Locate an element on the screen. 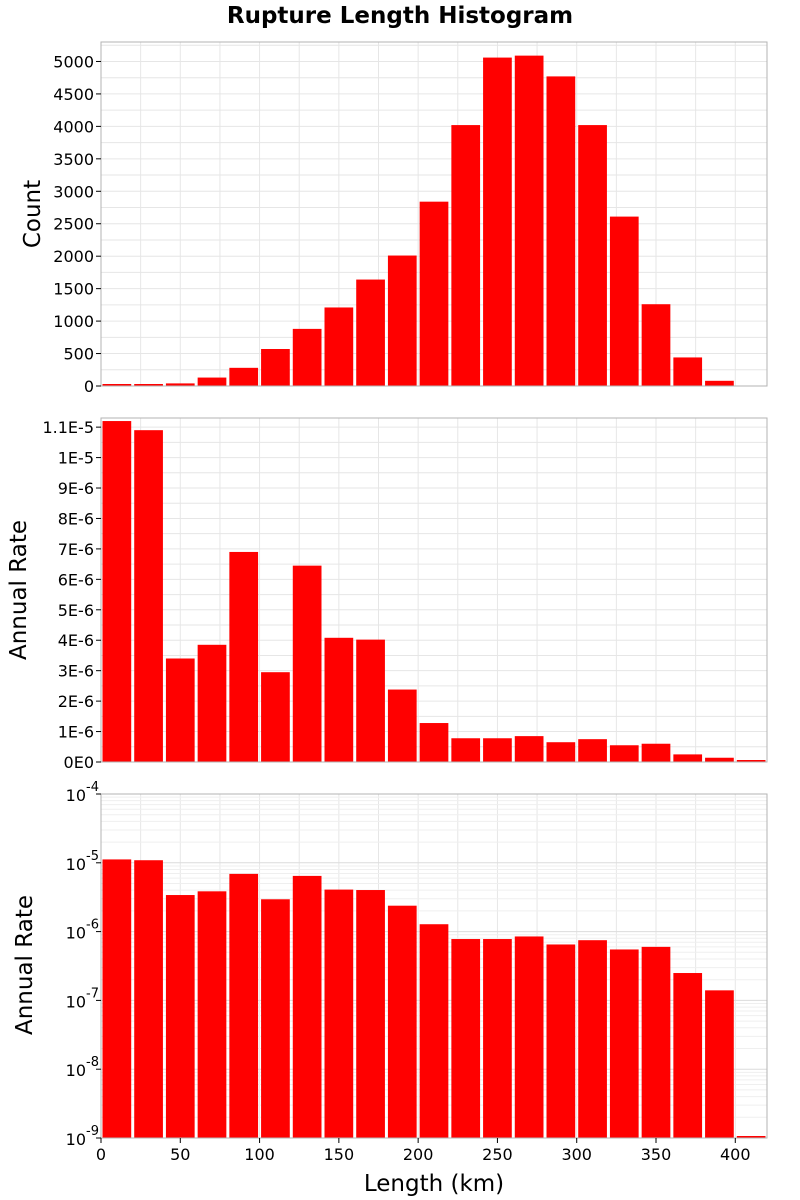 This screenshot has width=800, height=1200. y-ticks-2: 10-910-810-710-610-510-4 is located at coordinates (83, 964).